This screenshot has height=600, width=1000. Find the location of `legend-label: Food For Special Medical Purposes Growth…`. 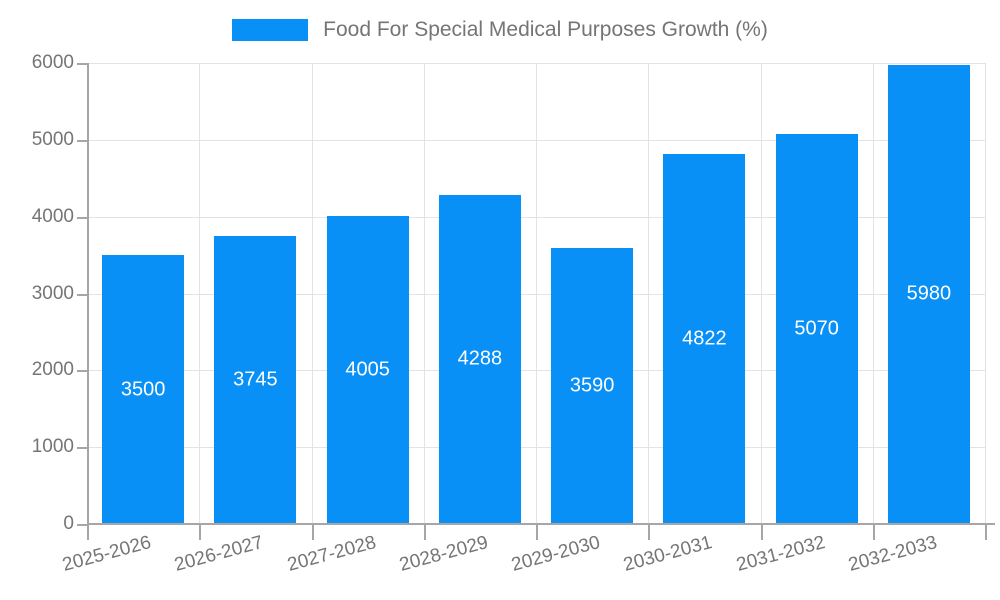

legend-label: Food For Special Medical Purposes Growth… is located at coordinates (545, 29).